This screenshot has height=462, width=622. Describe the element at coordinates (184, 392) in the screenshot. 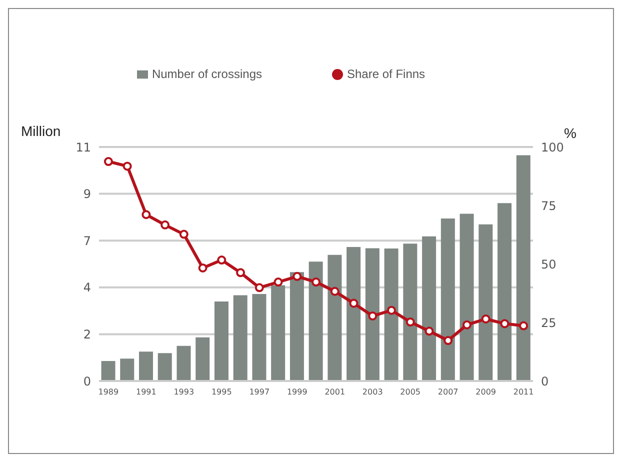

I see `x-tick-label: 1993` at that location.